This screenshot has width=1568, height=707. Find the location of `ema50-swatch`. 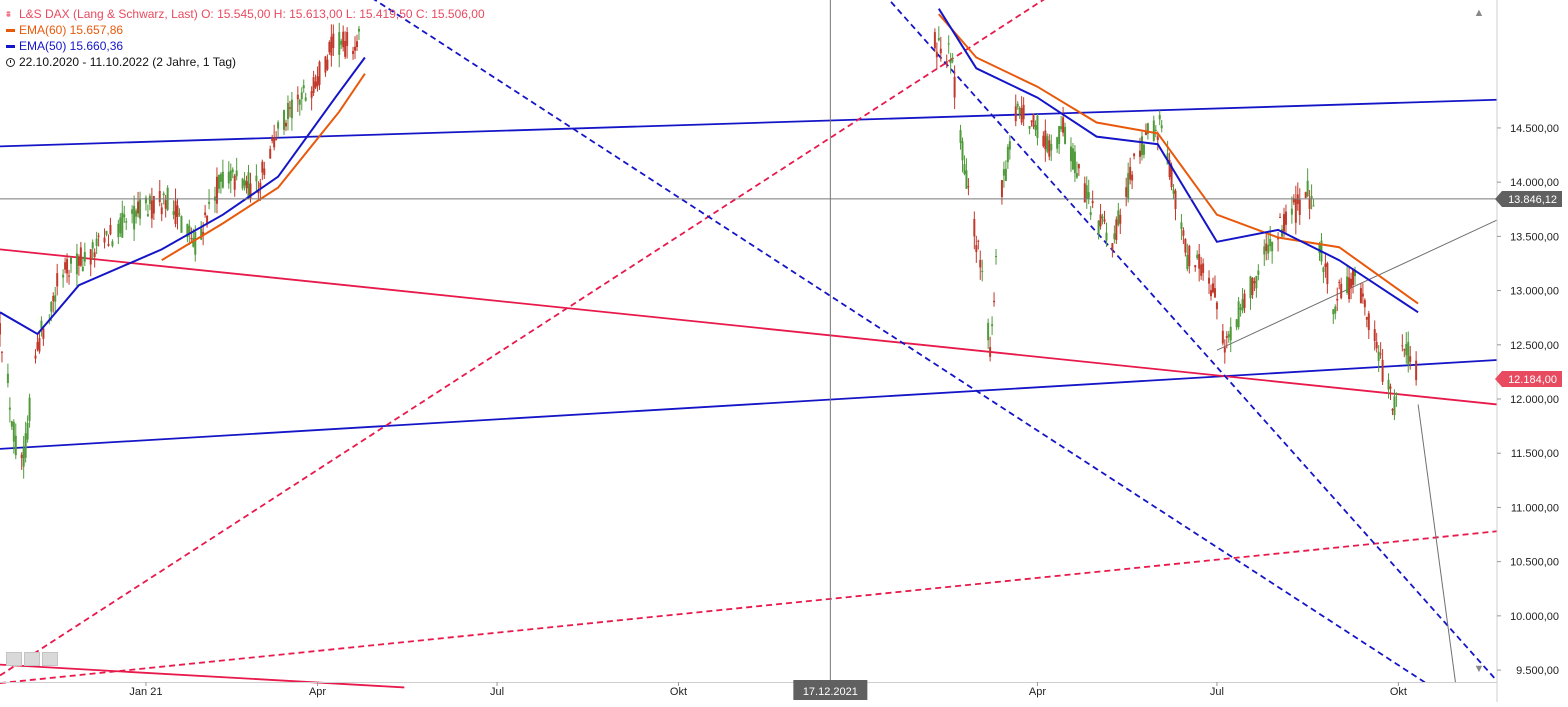

ema50-swatch is located at coordinates (10, 46).